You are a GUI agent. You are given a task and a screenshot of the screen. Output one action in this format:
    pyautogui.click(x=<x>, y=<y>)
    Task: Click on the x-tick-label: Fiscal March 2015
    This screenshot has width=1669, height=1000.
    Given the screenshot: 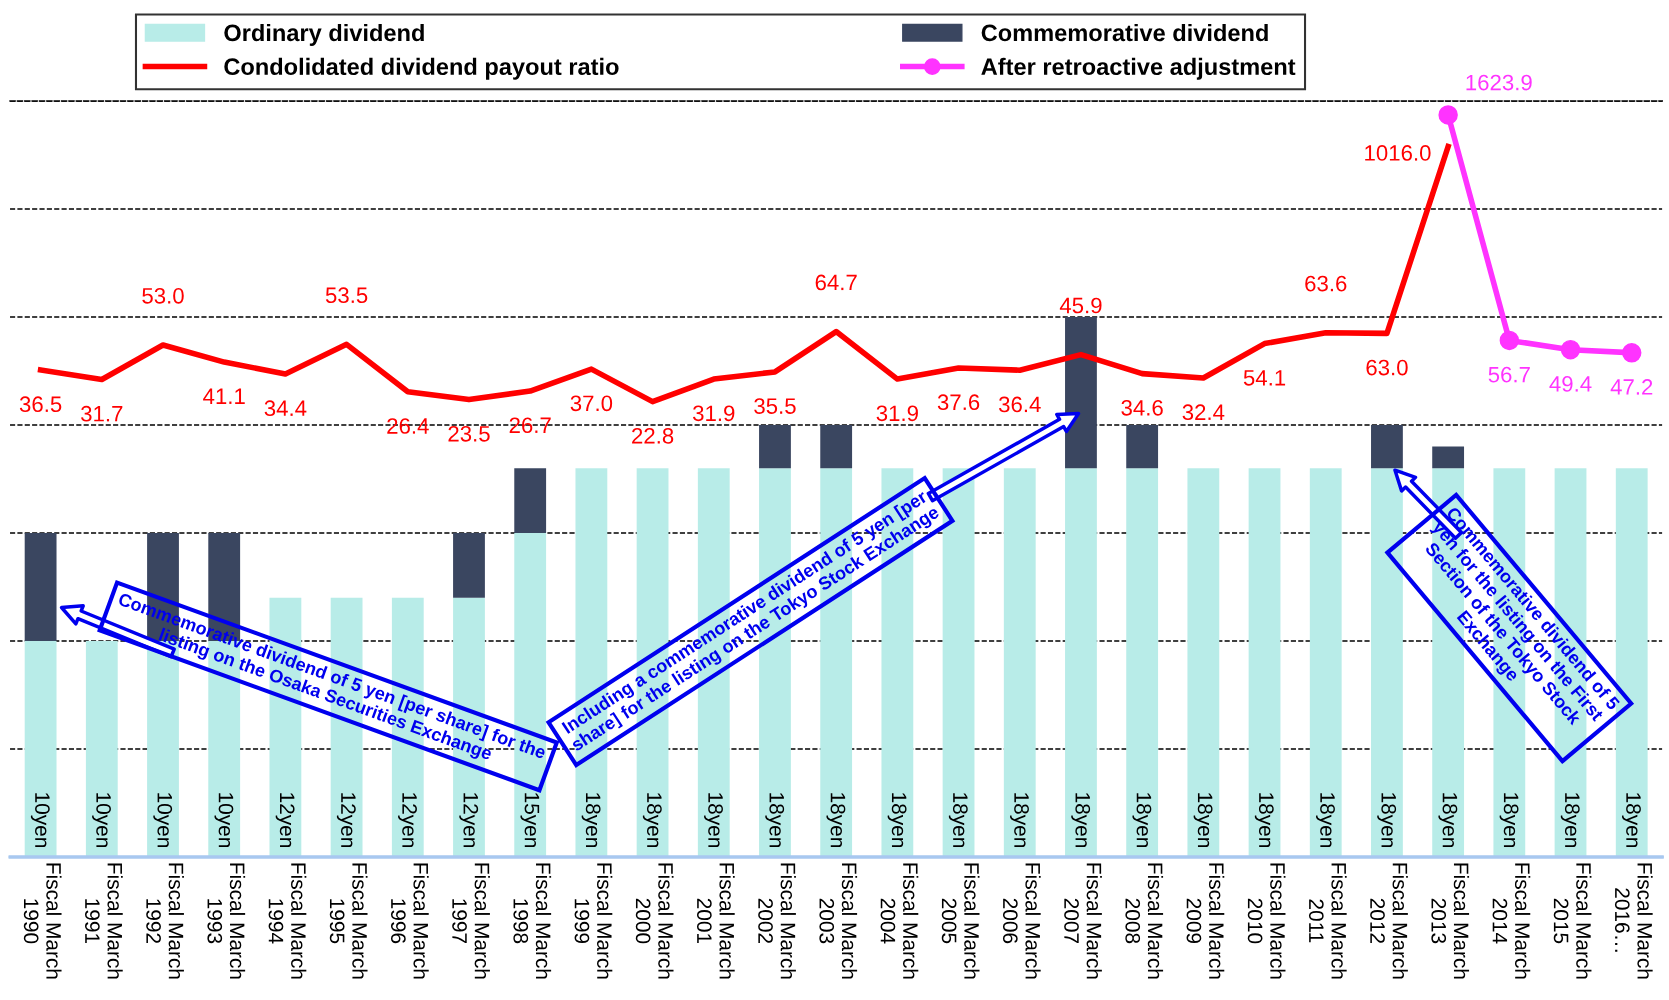 What is the action you would take?
    pyautogui.click(x=1572, y=921)
    